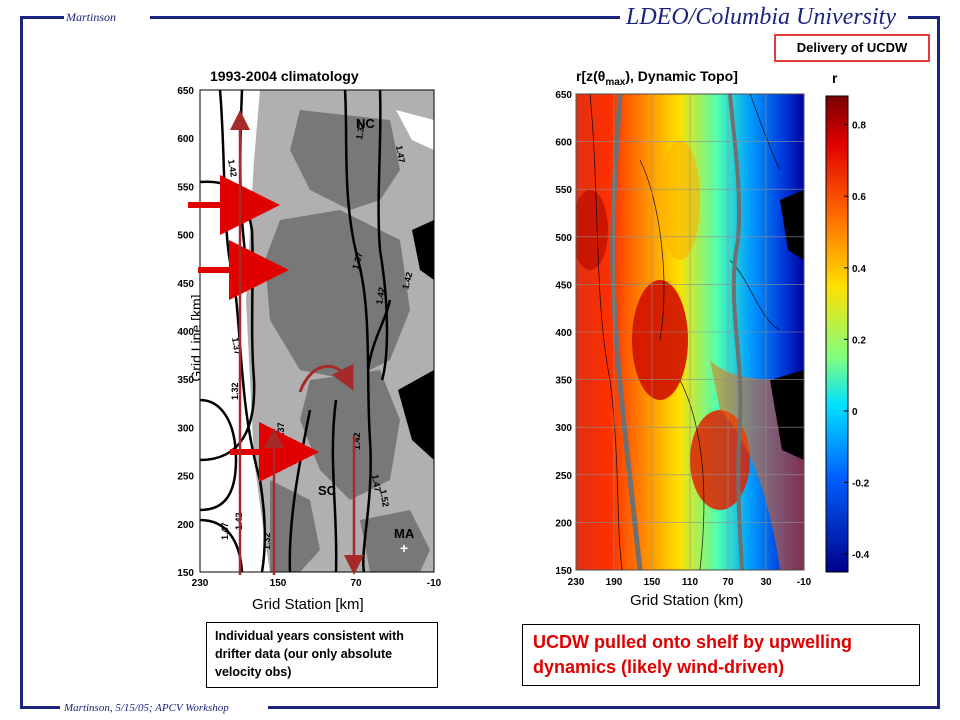  What do you see at coordinates (787, 415) in the screenshot?
I see `chart2-land-a` at bounding box center [787, 415].